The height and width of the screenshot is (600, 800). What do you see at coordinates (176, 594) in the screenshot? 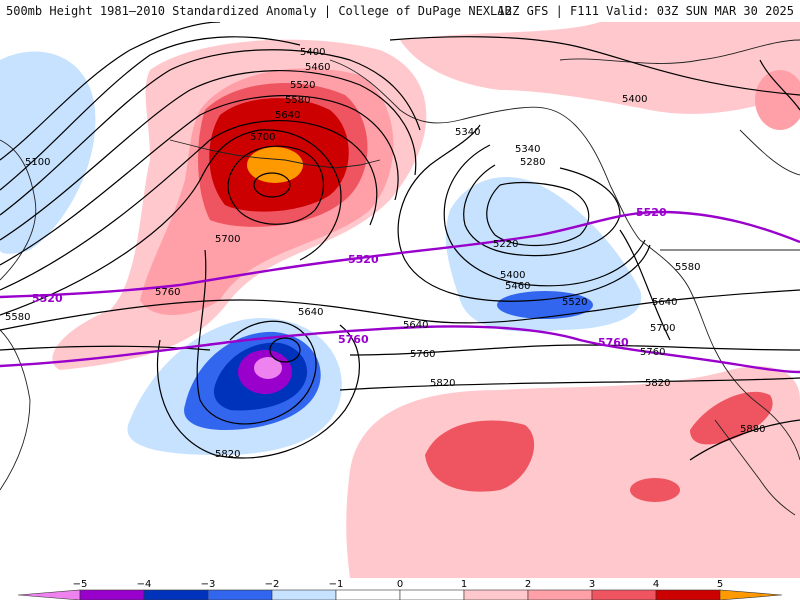
I see `swatch-neg3` at bounding box center [176, 594].